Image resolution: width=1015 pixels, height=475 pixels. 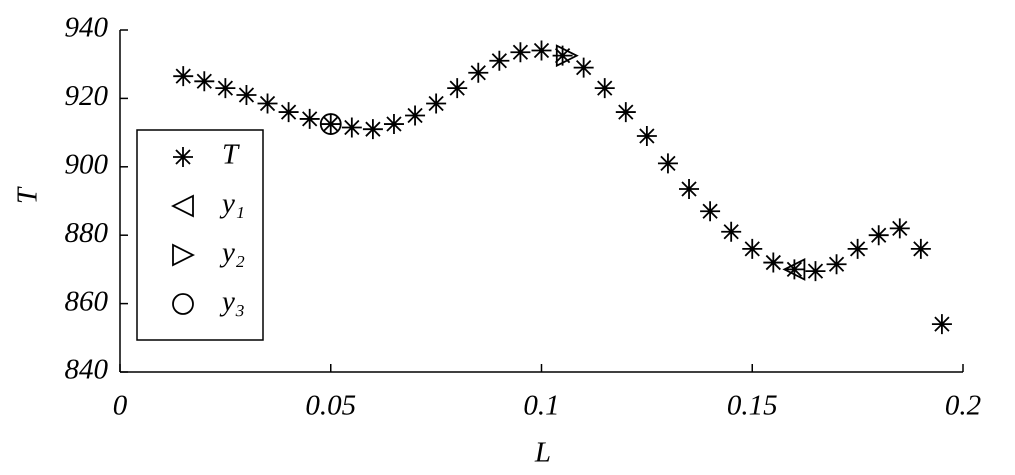 What do you see at coordinates (963, 406) in the screenshot?
I see `x-tick-label: 0.2` at bounding box center [963, 406].